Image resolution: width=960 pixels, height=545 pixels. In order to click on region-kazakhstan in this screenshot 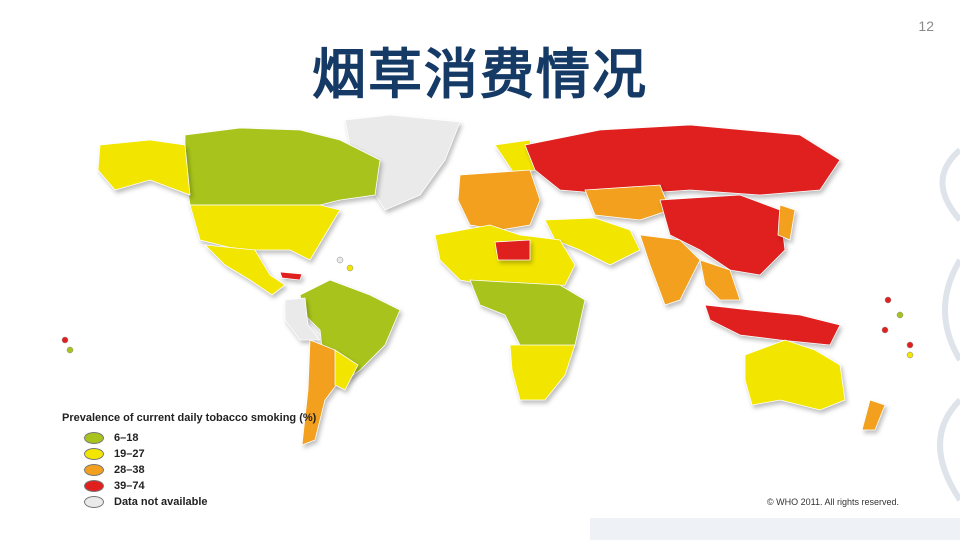, I will do `click(627, 202)`.